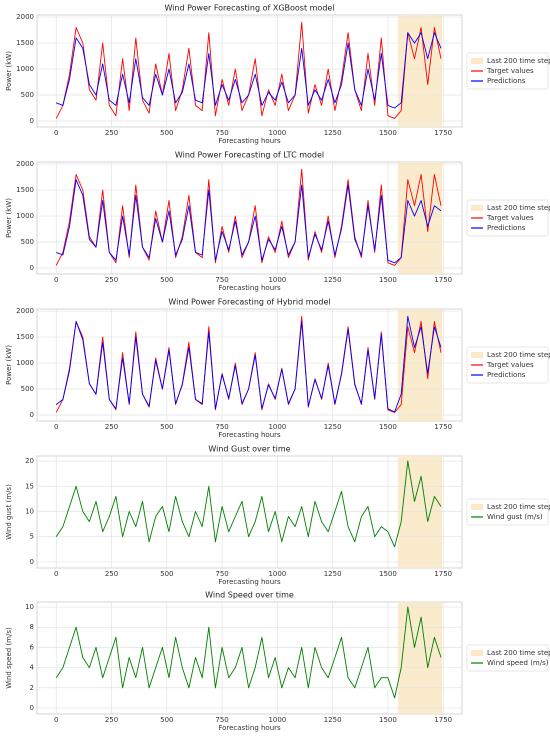  Describe the element at coordinates (249, 155) in the screenshot. I see `chart-title: Wind Power Forecasting of LTC model` at that location.